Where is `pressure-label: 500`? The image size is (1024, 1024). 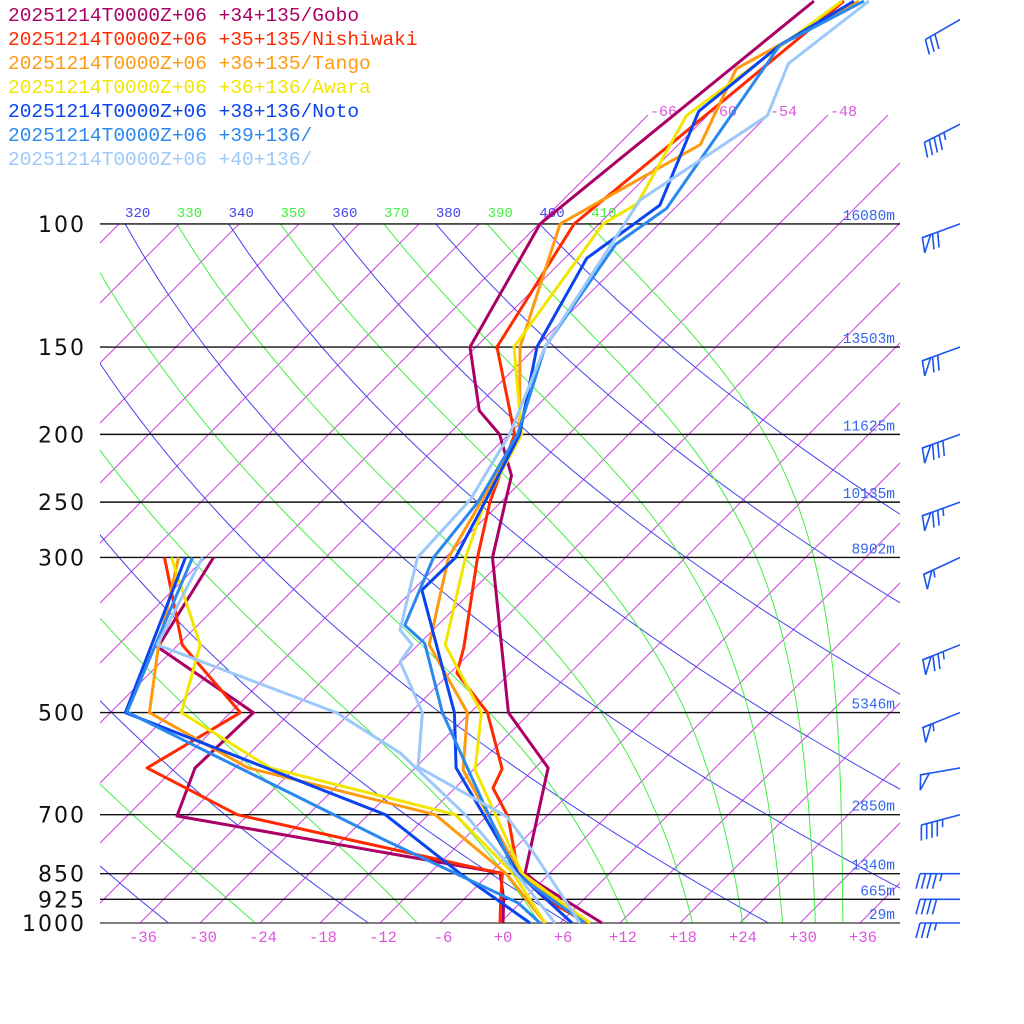
pressure-label: 500 is located at coordinates (62, 714).